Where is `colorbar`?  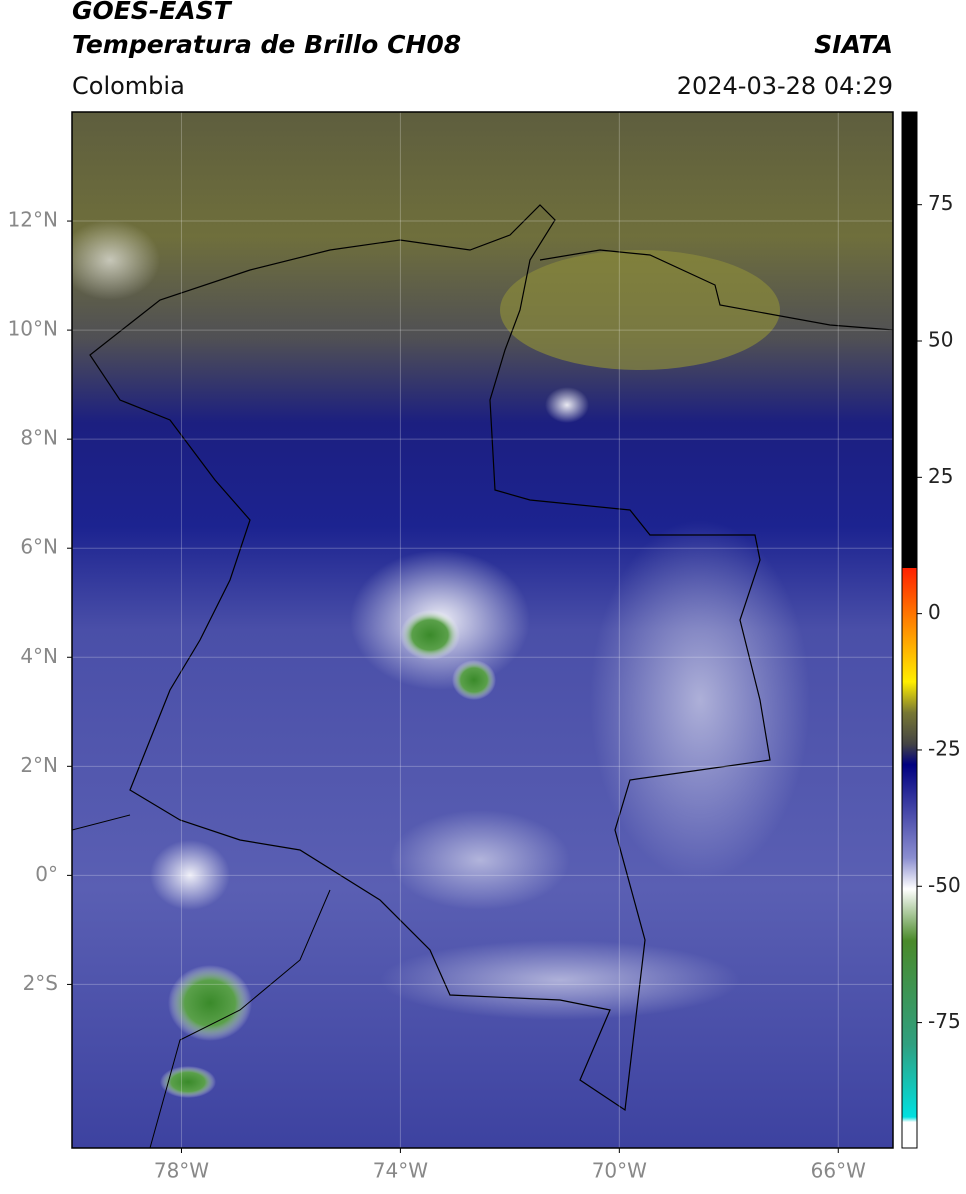 colorbar is located at coordinates (909, 630).